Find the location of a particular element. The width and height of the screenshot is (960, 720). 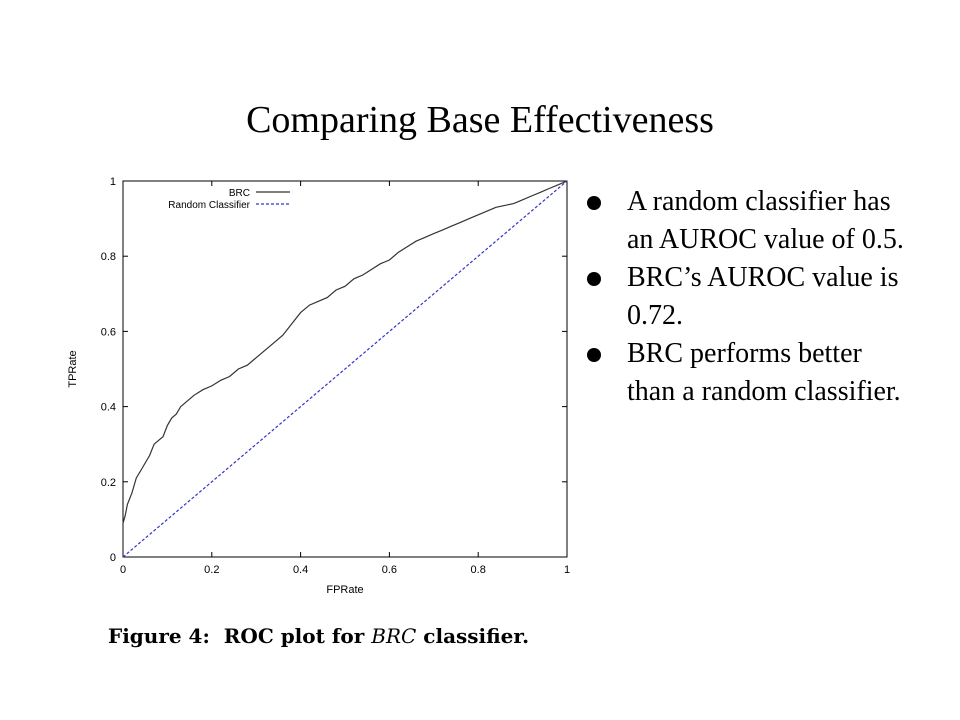

bullet-text: BRC’s AUROC value is 0.72. is located at coordinates (763, 296).